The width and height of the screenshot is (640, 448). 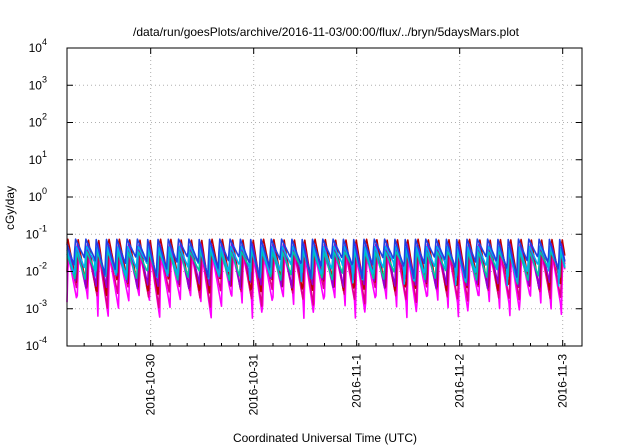 What do you see at coordinates (563, 381) in the screenshot?
I see `x-tick-label: 2016-11-3` at bounding box center [563, 381].